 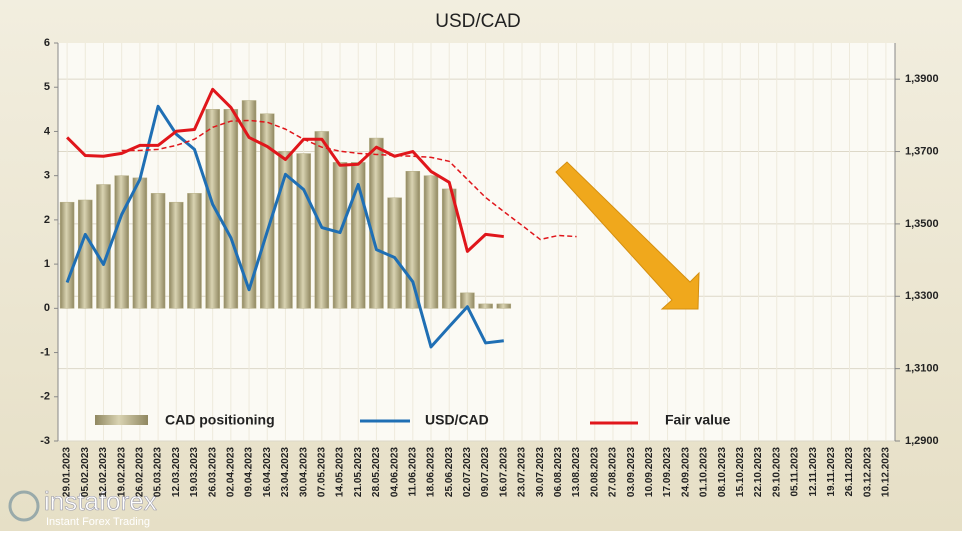 I want to click on x-tick-label: 16.07.2023, so click(x=503, y=472).